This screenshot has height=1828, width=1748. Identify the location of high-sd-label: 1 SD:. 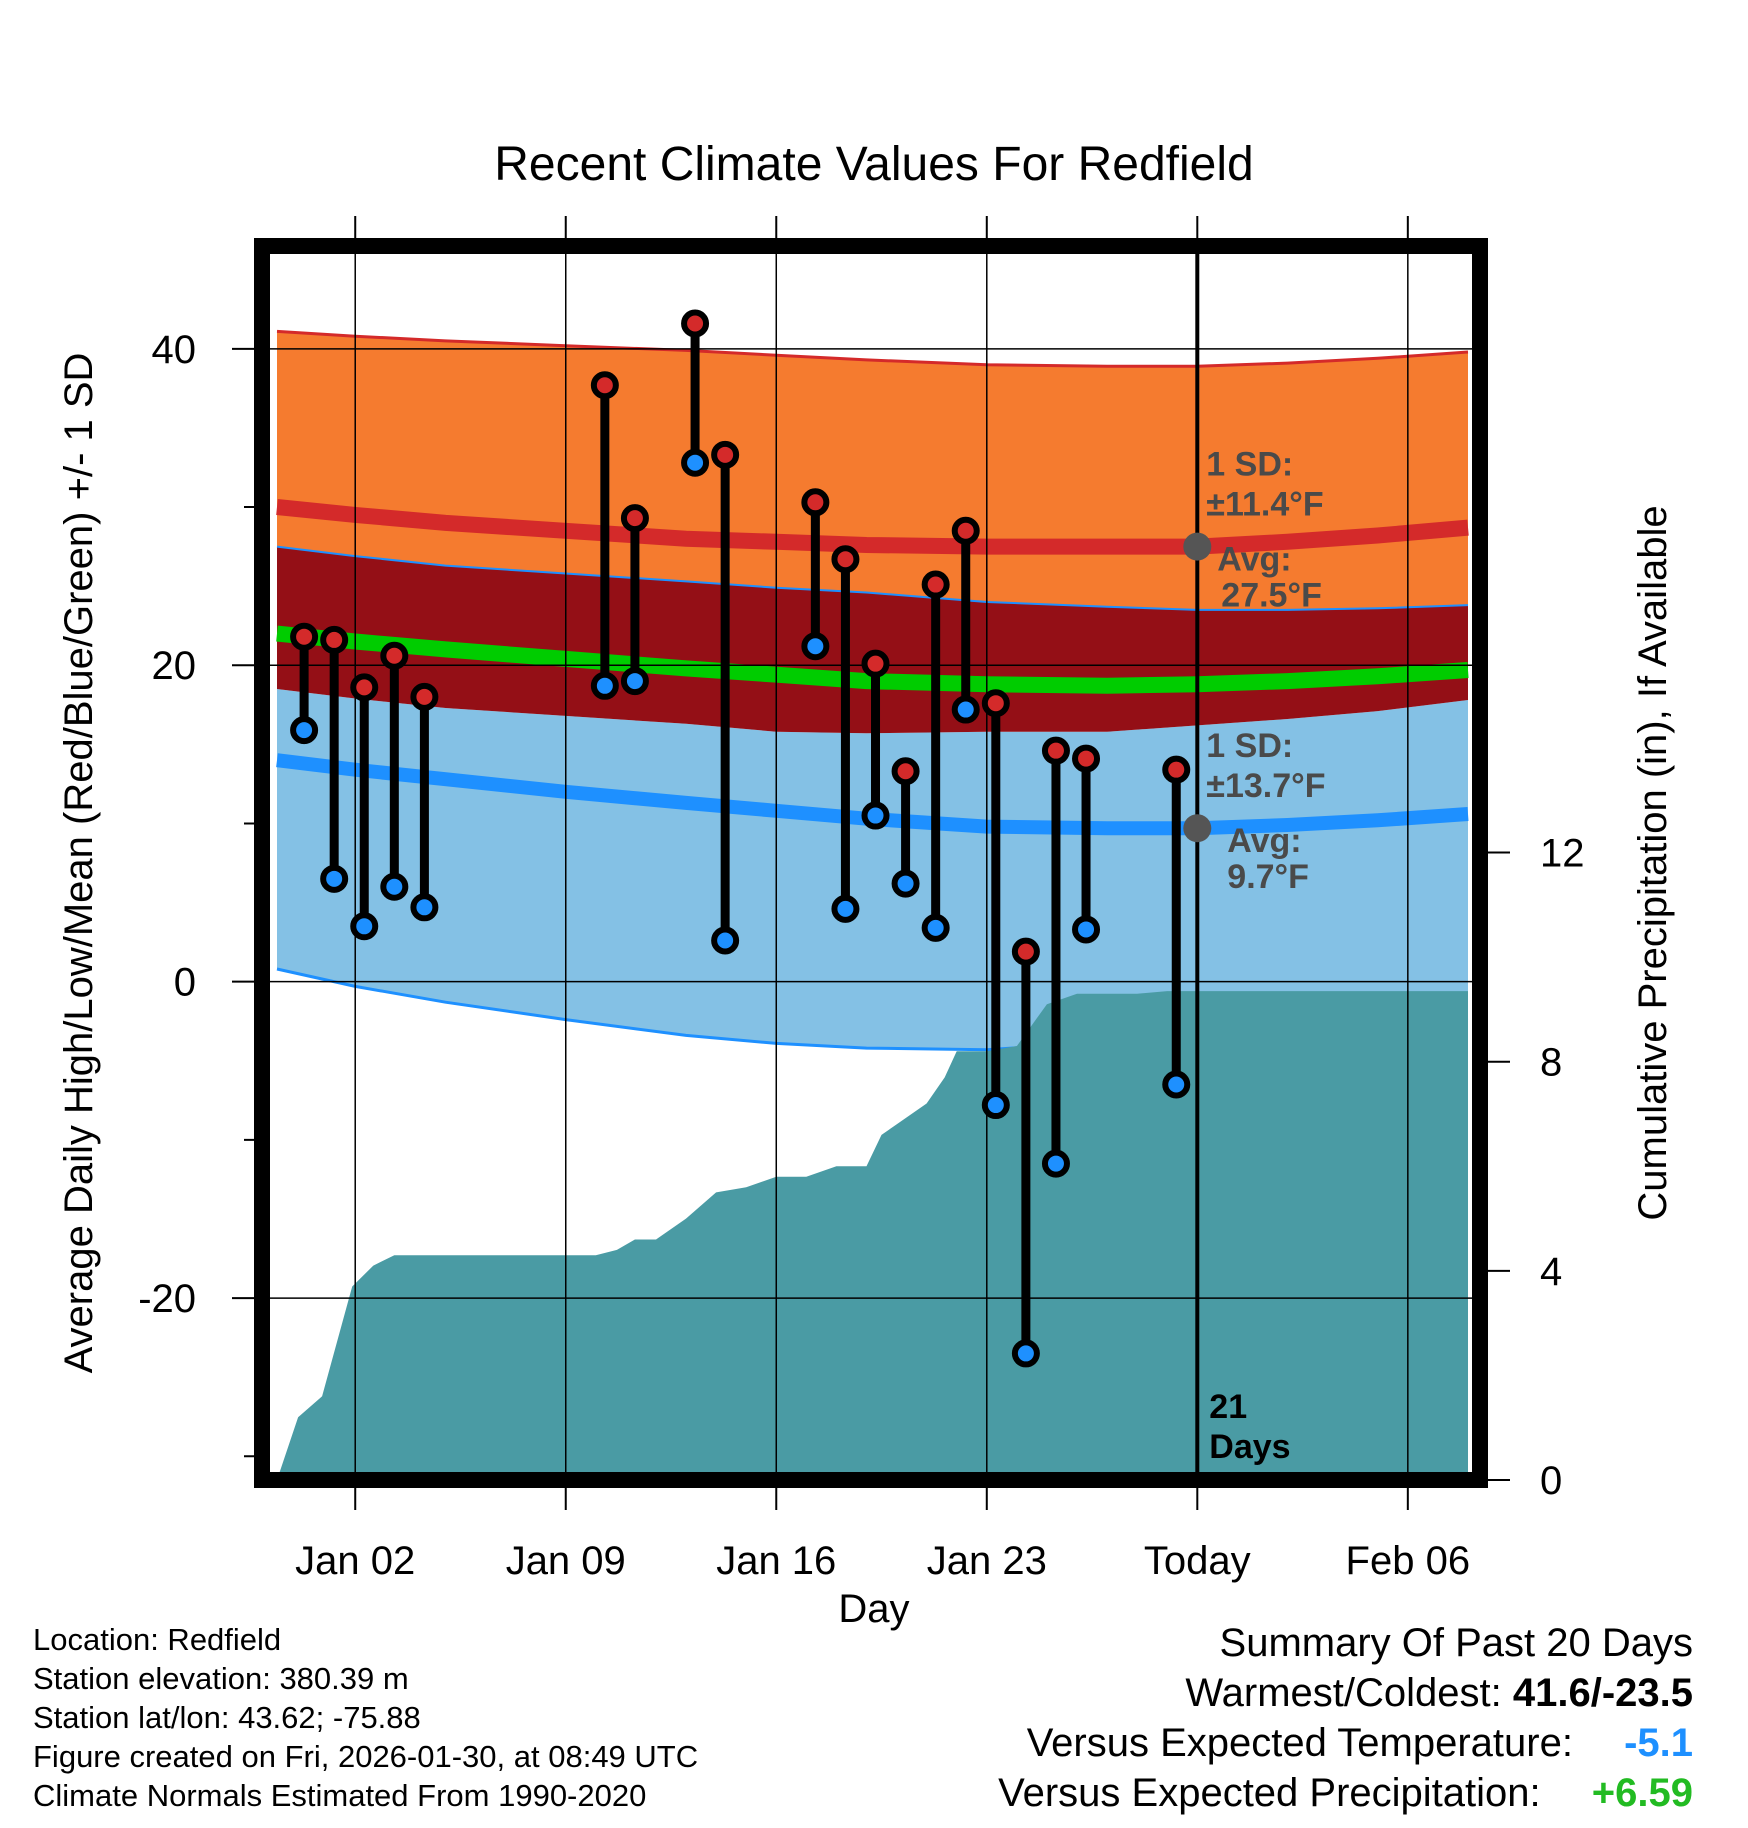
(1249, 465).